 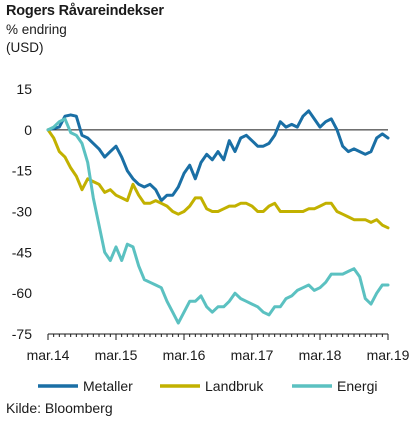 I want to click on y-tick-label: 0, so click(x=28, y=130).